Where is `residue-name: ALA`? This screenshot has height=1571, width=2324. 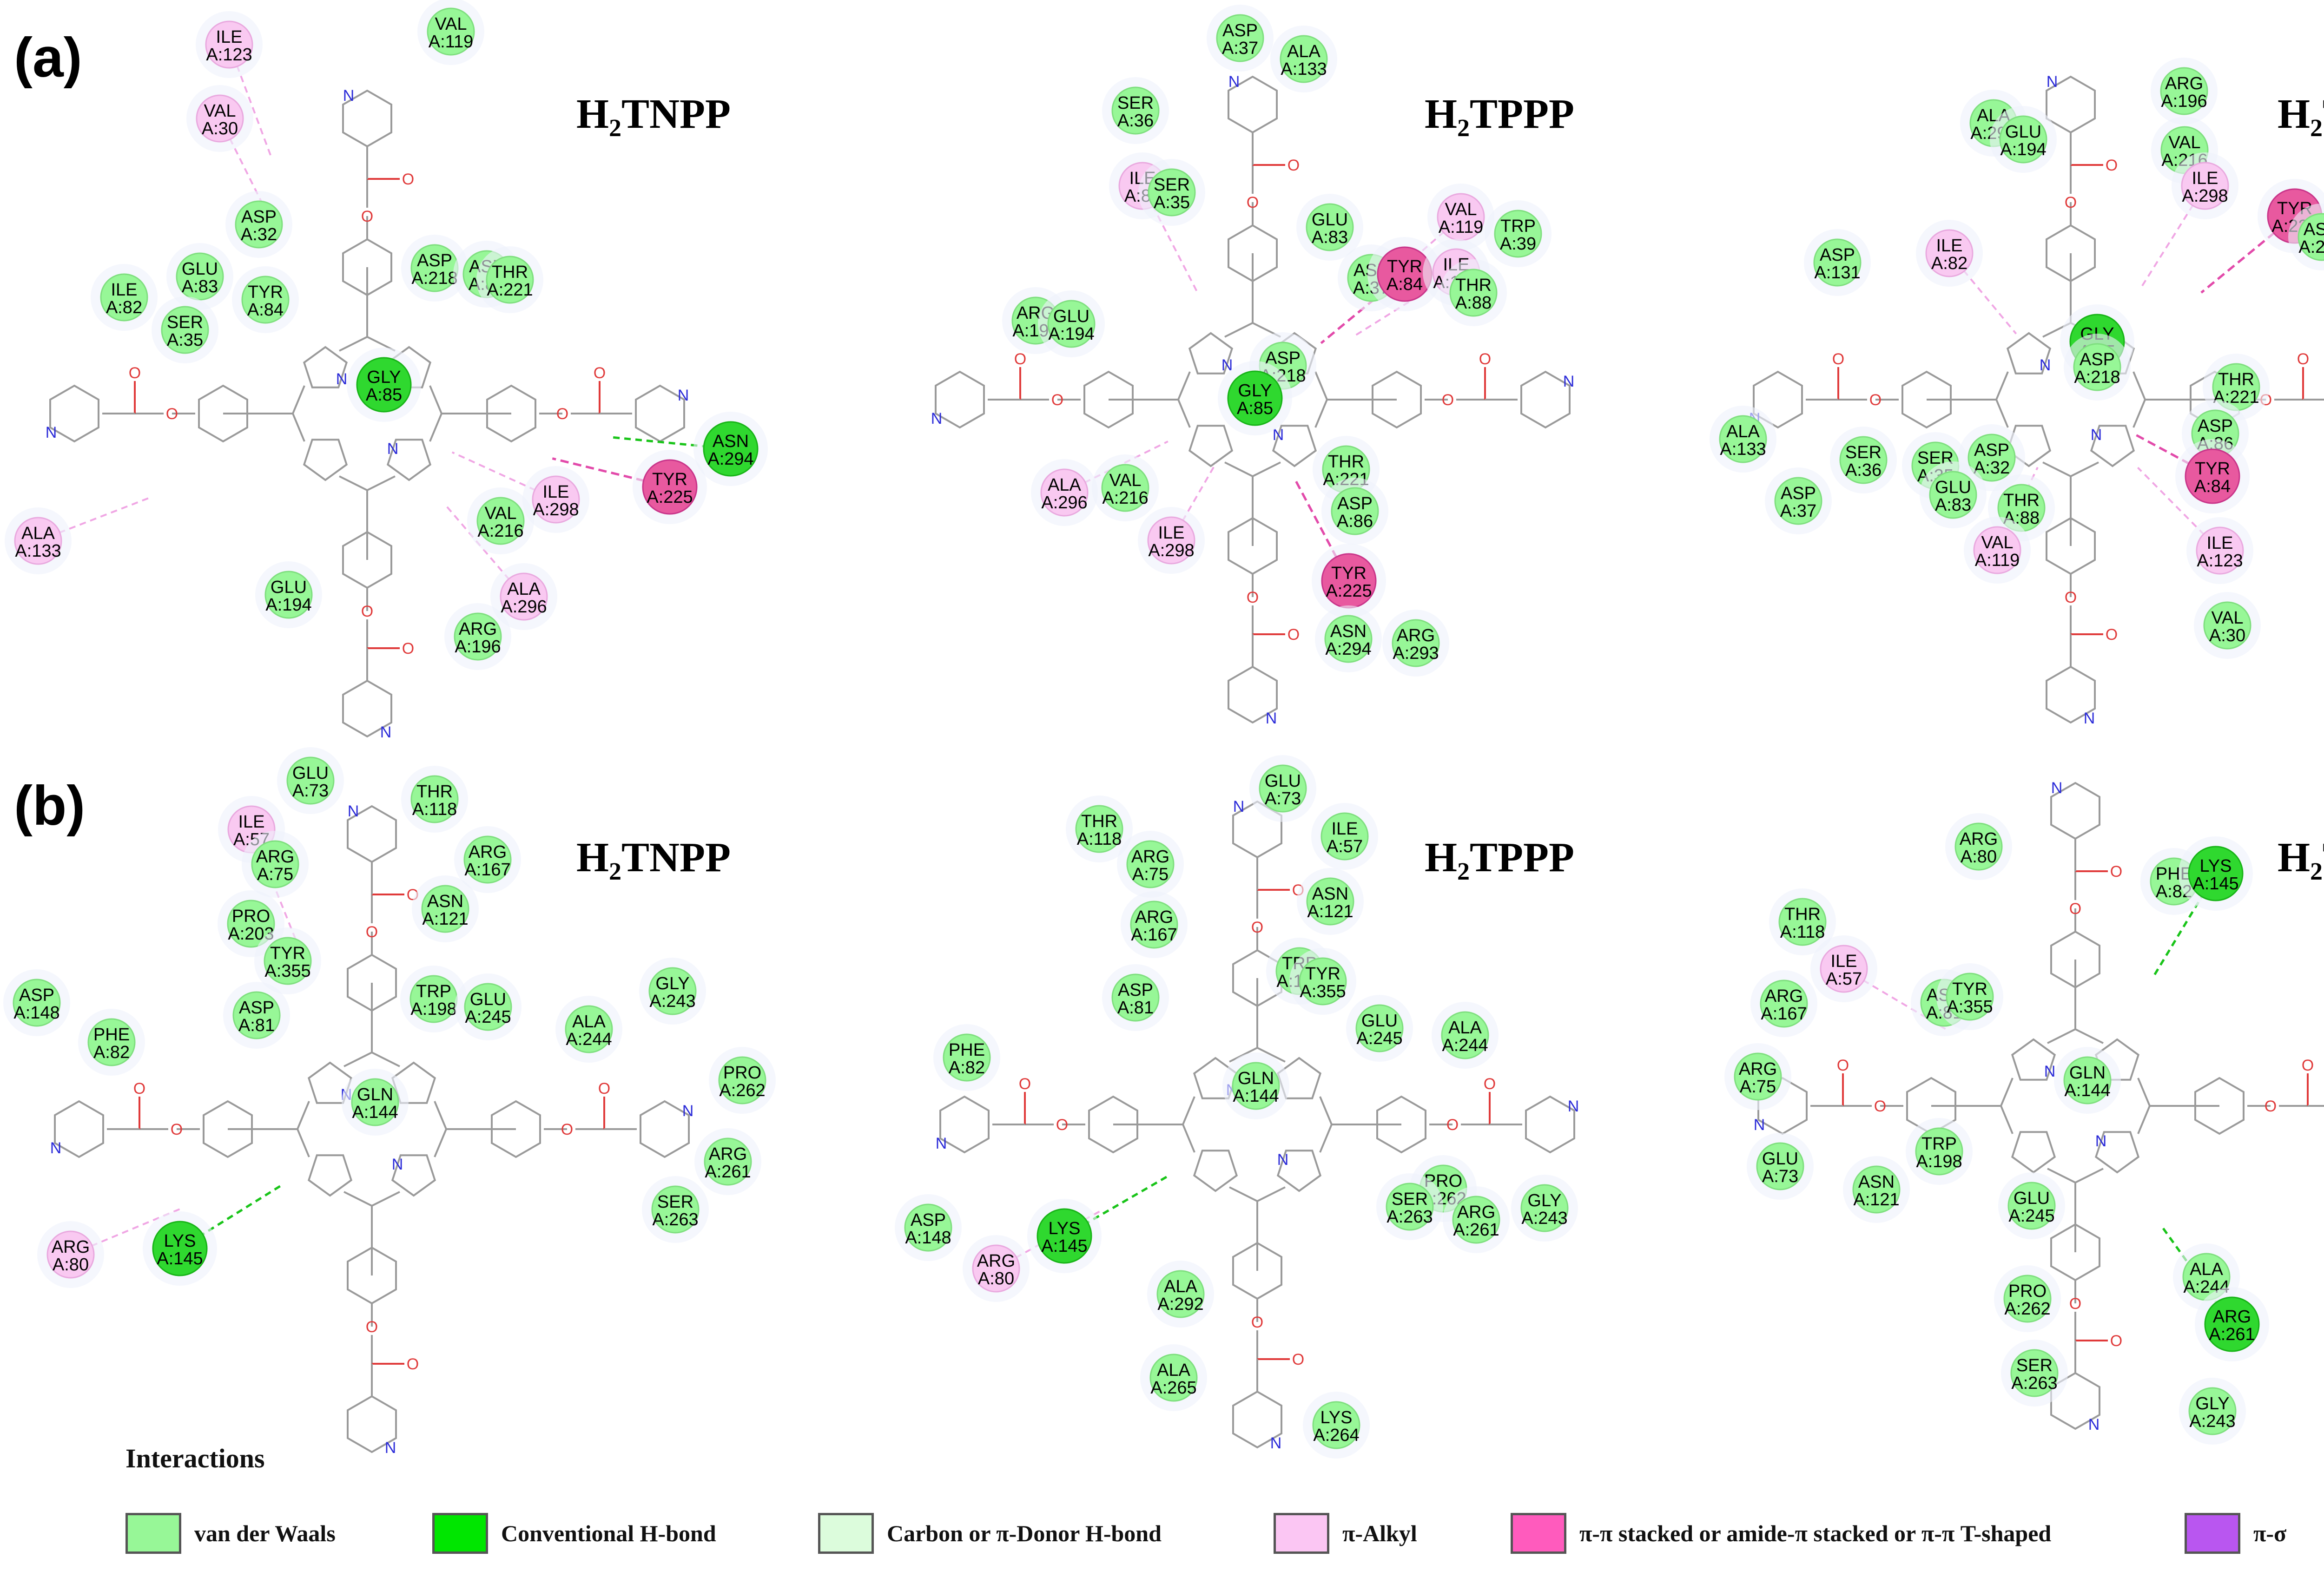 residue-name: ALA is located at coordinates (524, 589).